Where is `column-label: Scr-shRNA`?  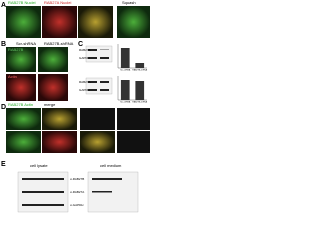
column-label: Scr-shRNA is located at coordinates (26, 43).